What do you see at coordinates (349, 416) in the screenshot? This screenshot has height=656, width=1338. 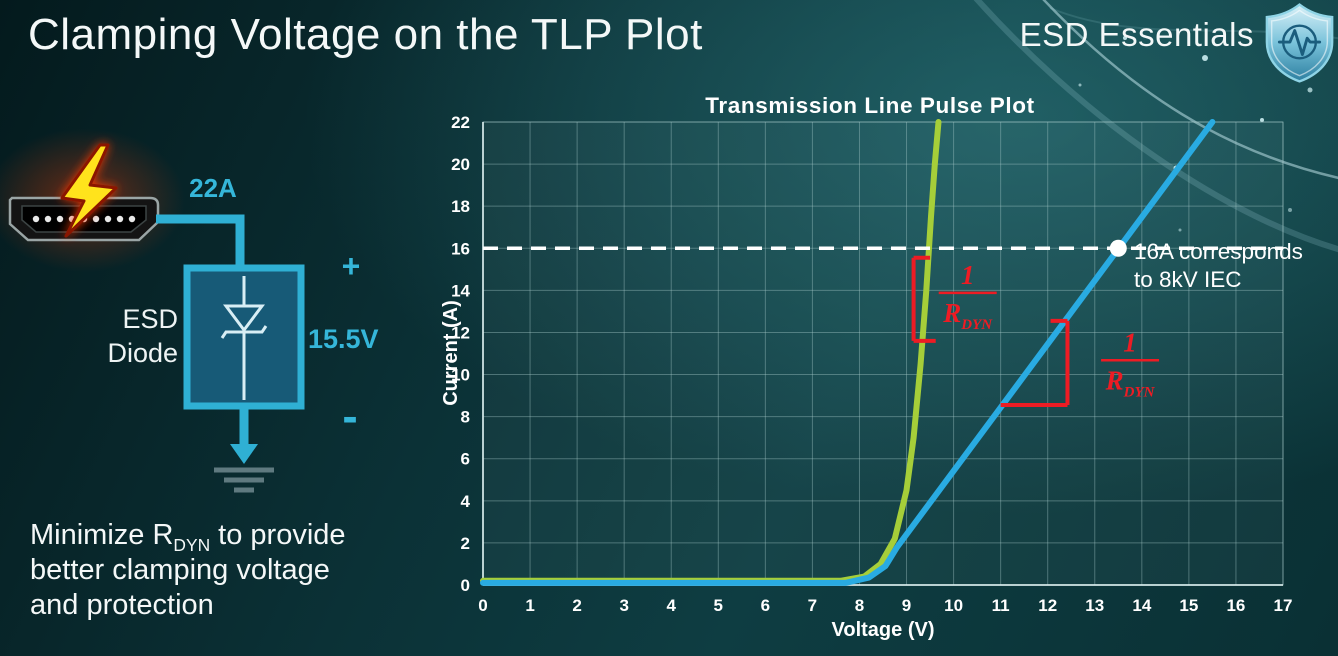 I see `minus-label: -` at bounding box center [349, 416].